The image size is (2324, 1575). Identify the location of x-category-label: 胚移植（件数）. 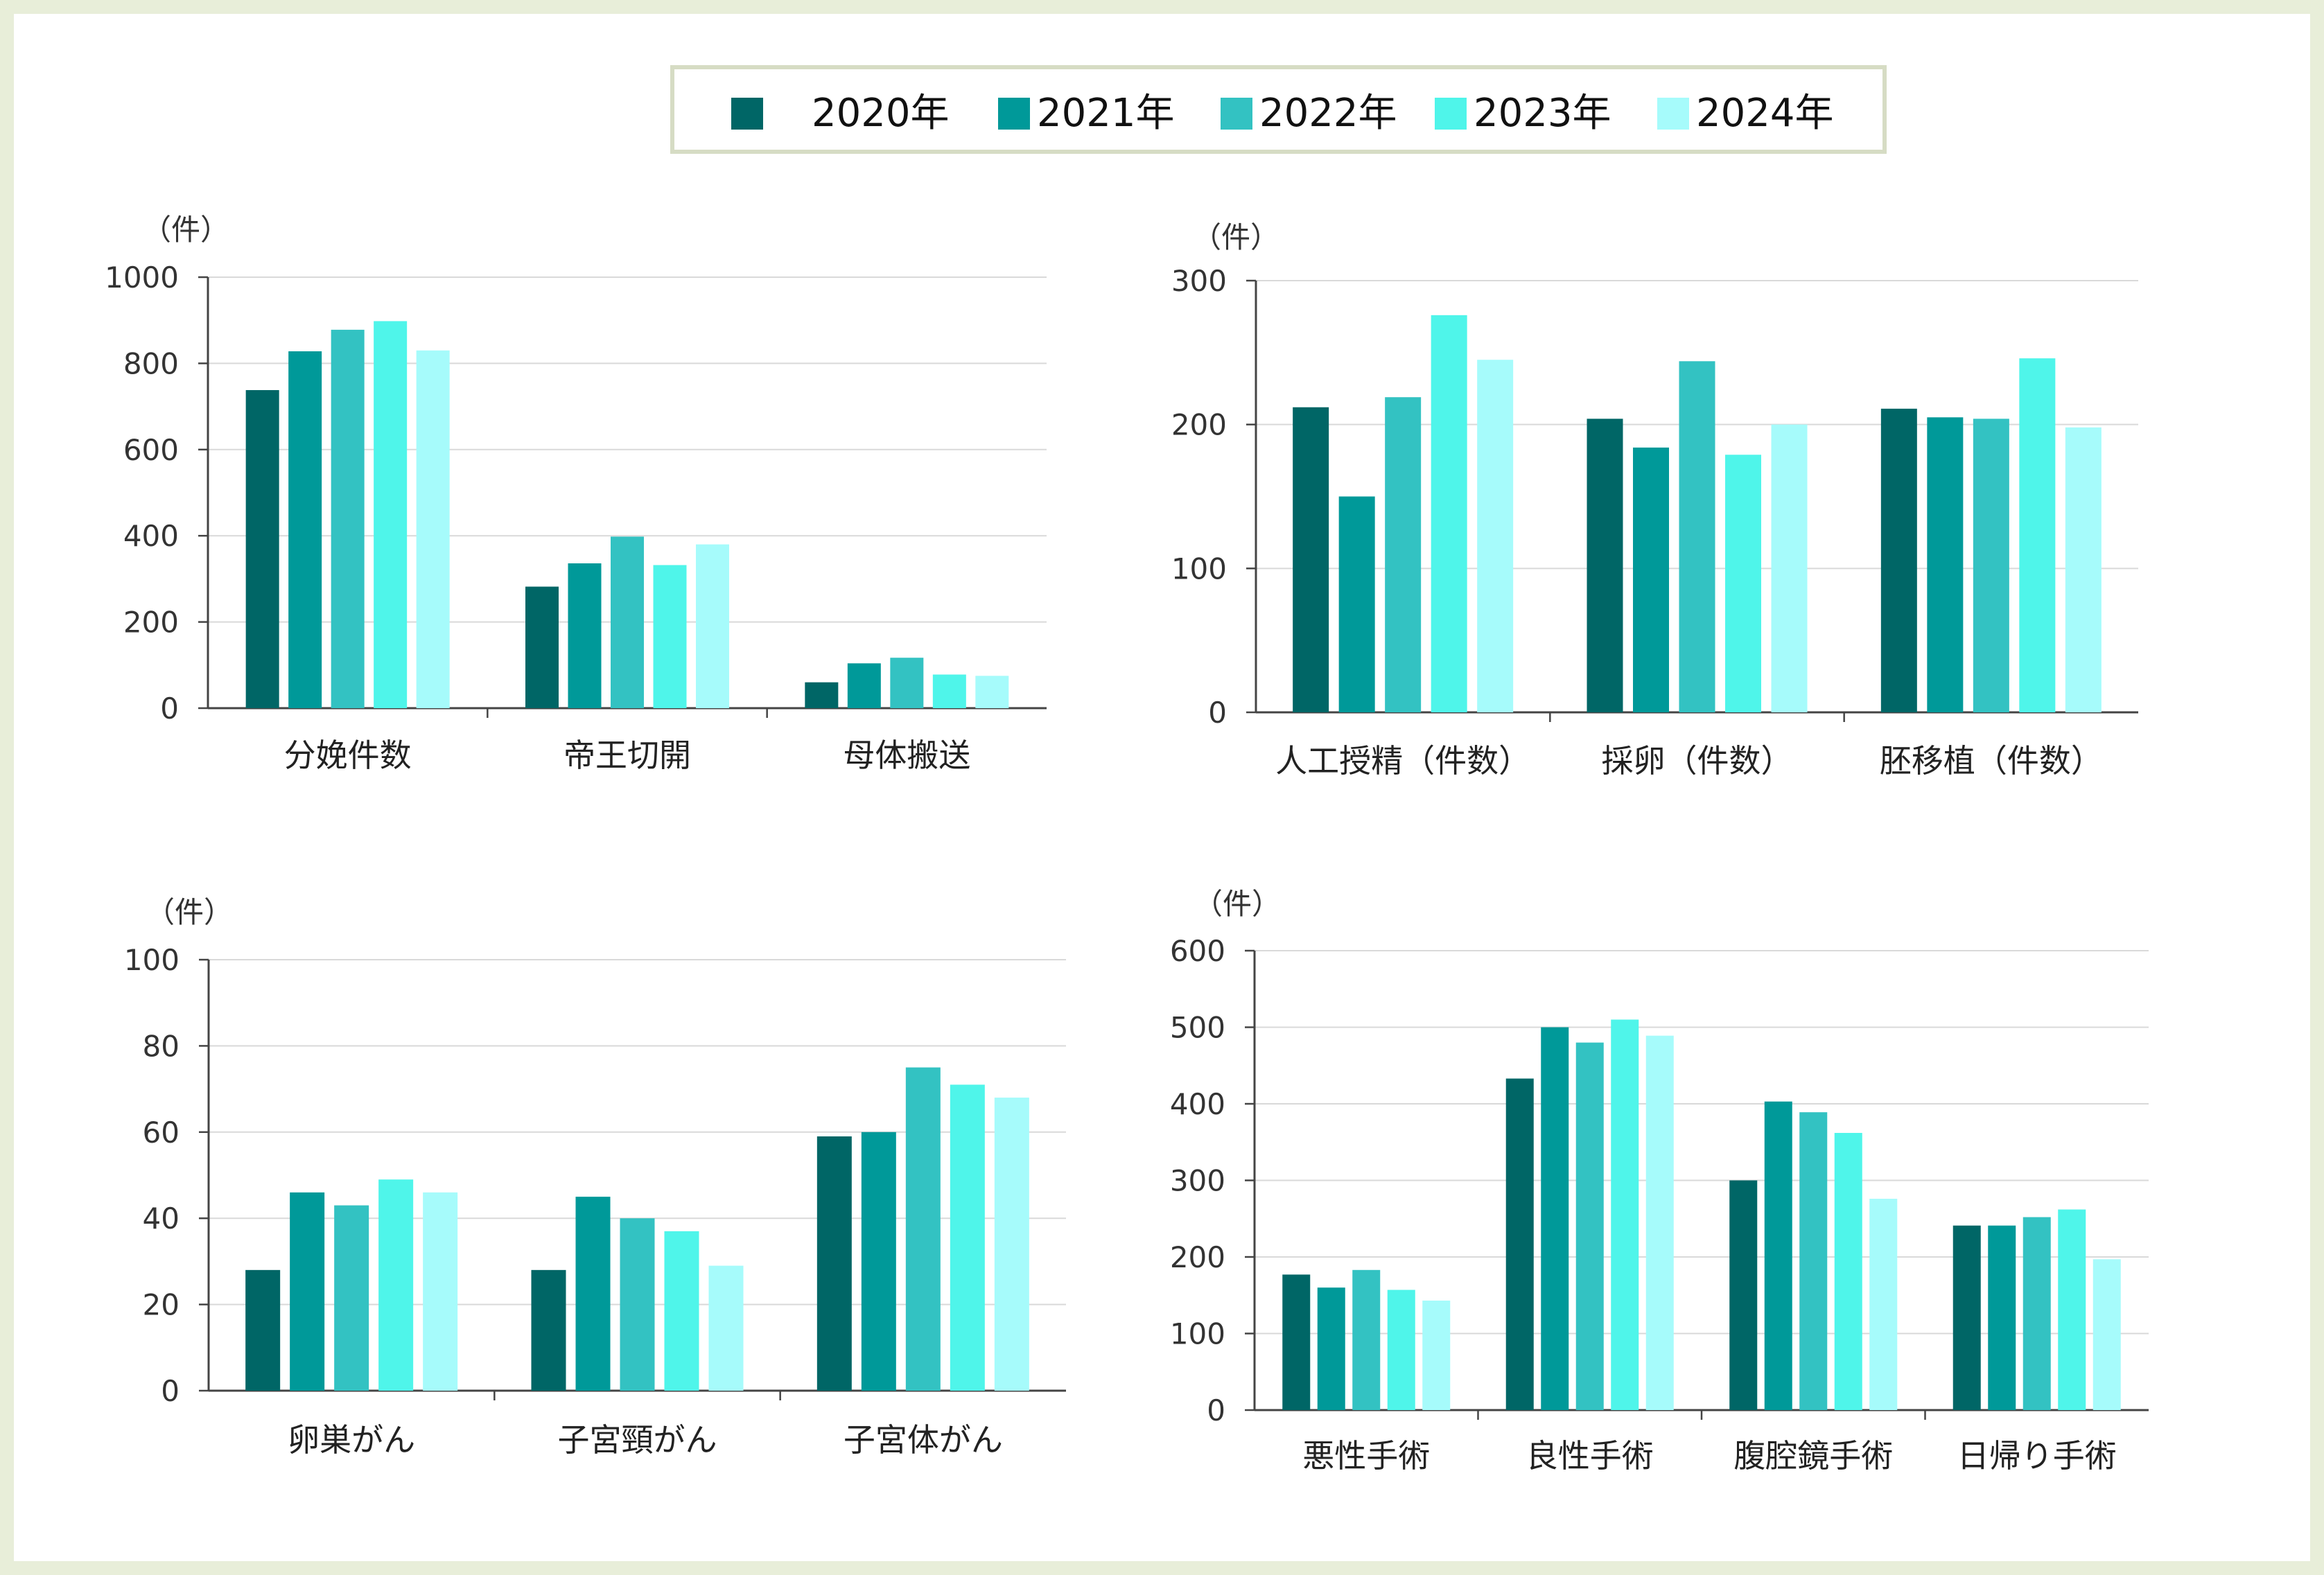
(1991, 761).